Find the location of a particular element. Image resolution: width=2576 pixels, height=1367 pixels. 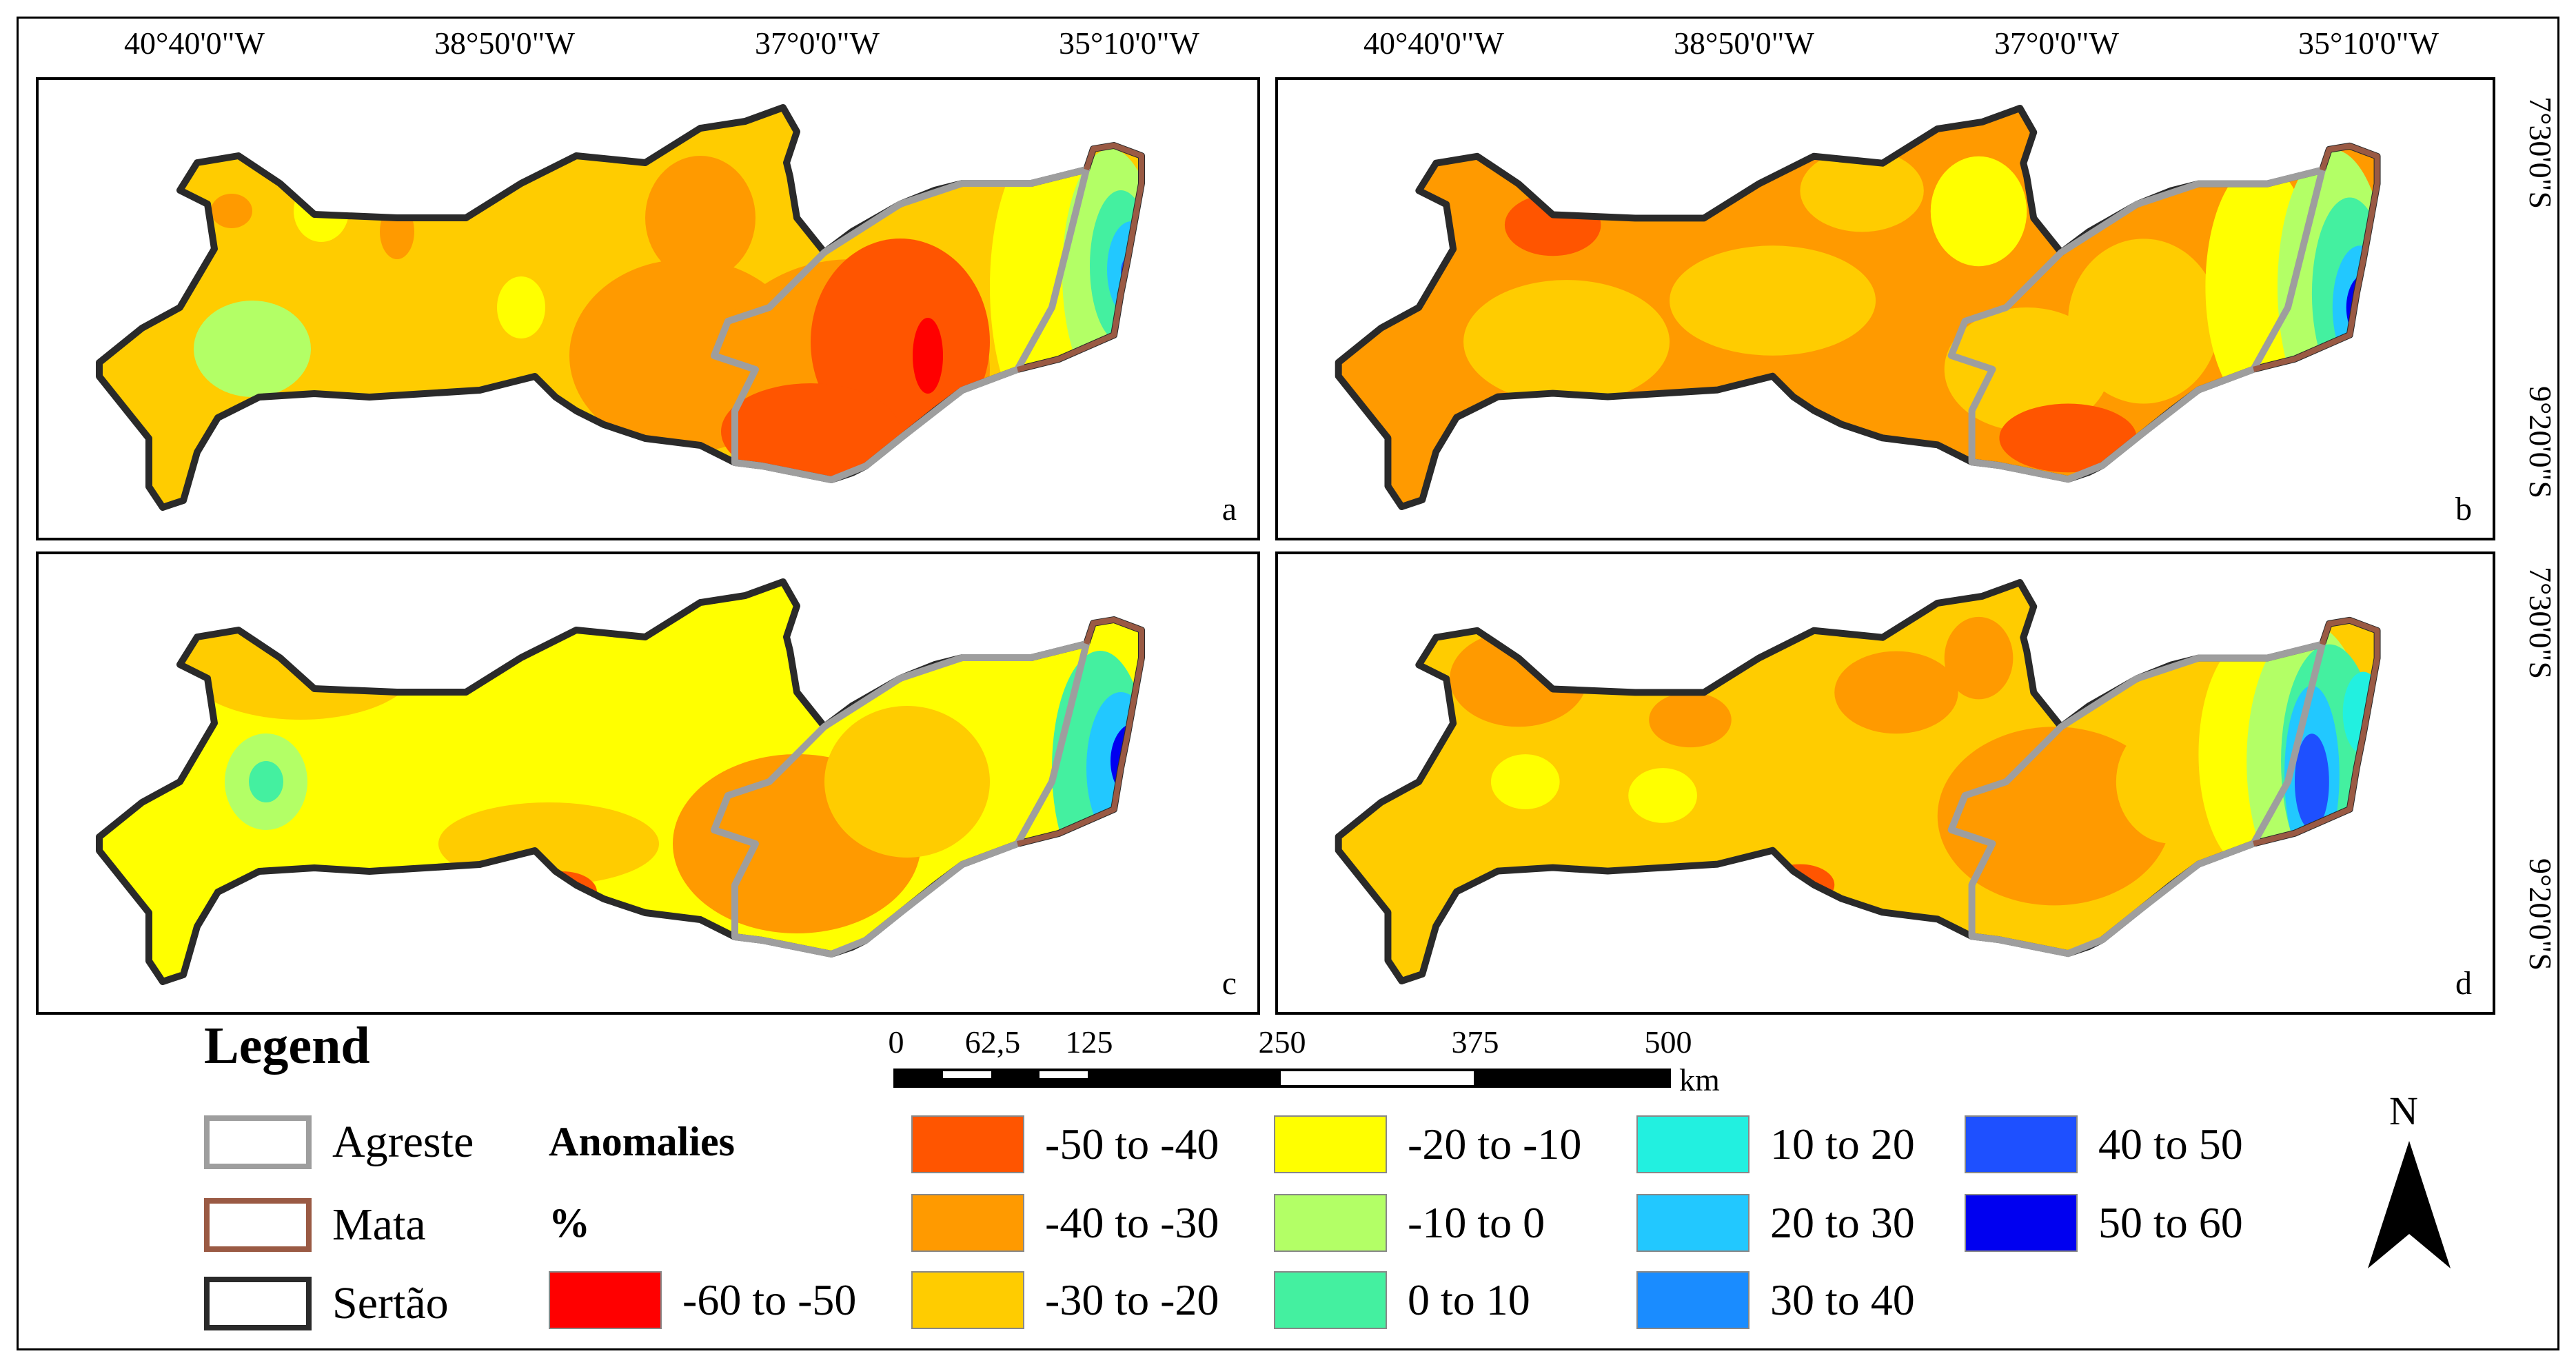

legend-class-5: -20 to -10 is located at coordinates (1427, 1144).